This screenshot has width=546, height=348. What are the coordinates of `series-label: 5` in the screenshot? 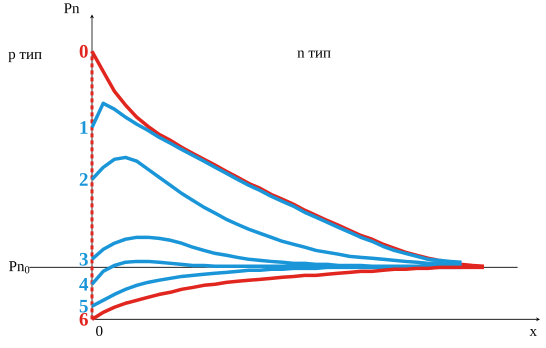 It's located at (84, 306).